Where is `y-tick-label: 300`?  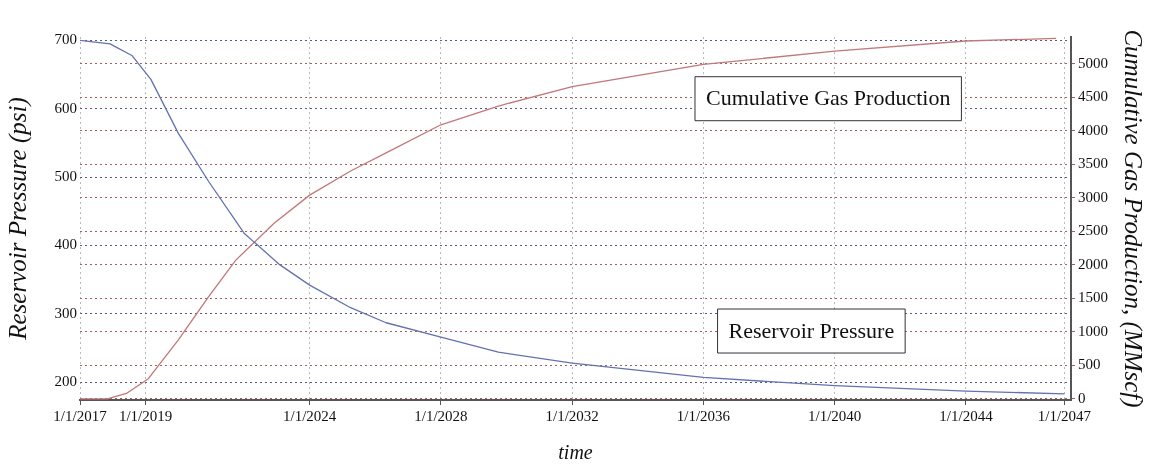 y-tick-label: 300 is located at coordinates (65, 312).